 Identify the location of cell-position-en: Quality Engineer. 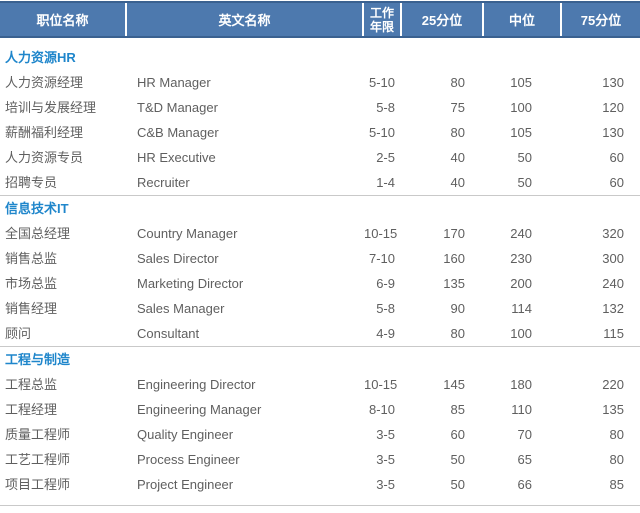
(185, 434).